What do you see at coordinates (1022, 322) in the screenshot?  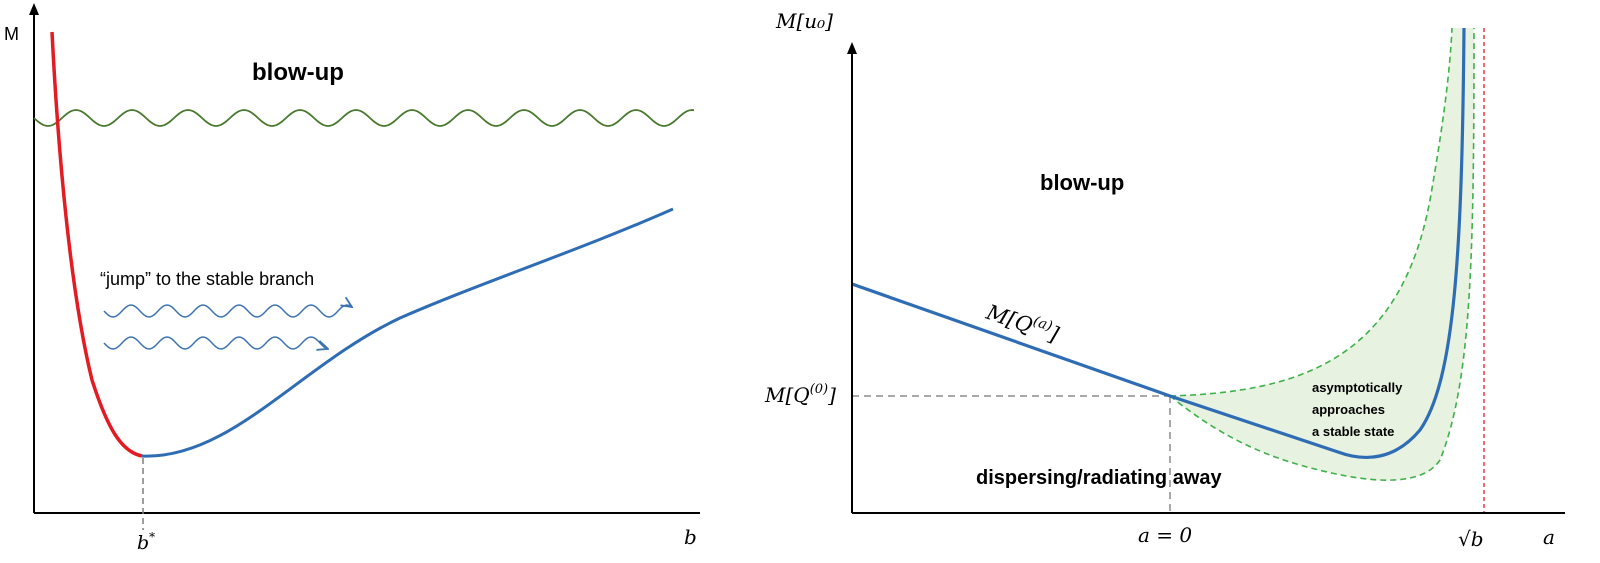 I see `mass-curve-label: M[Q(a)]` at bounding box center [1022, 322].